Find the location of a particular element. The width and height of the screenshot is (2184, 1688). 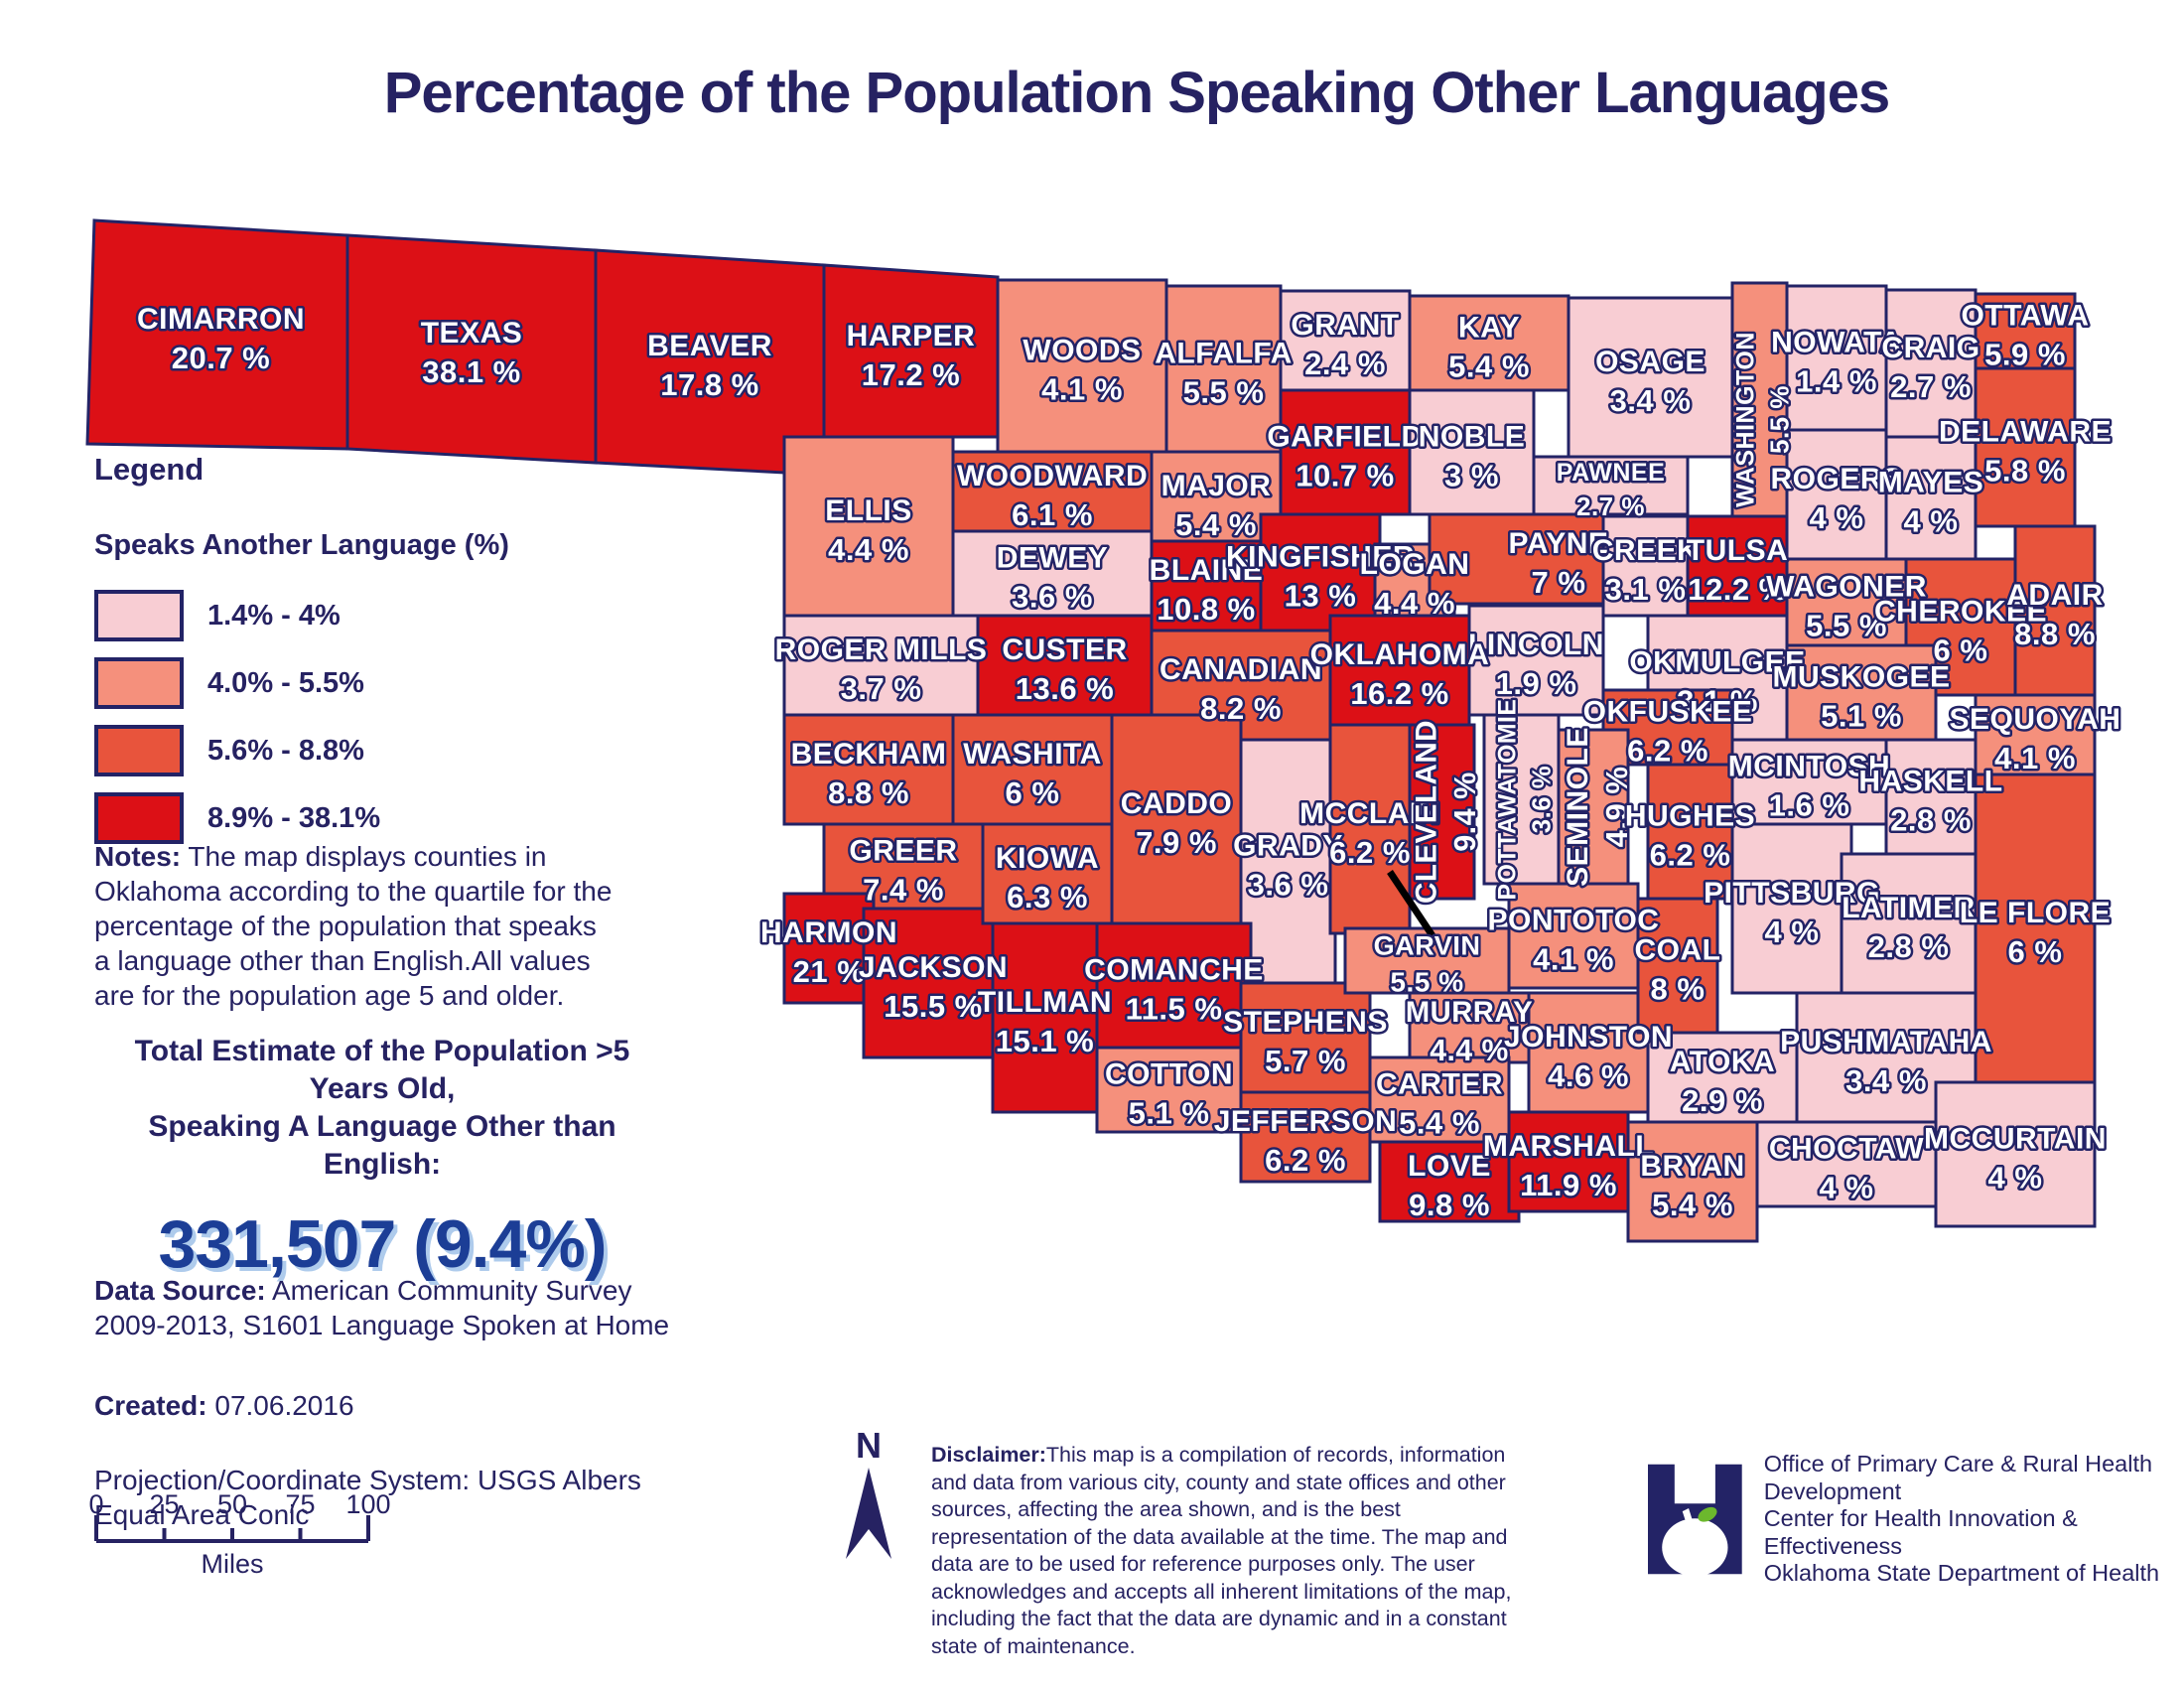

county-label-tillman: TILLMAN 15.1 % is located at coordinates (1044, 1022).